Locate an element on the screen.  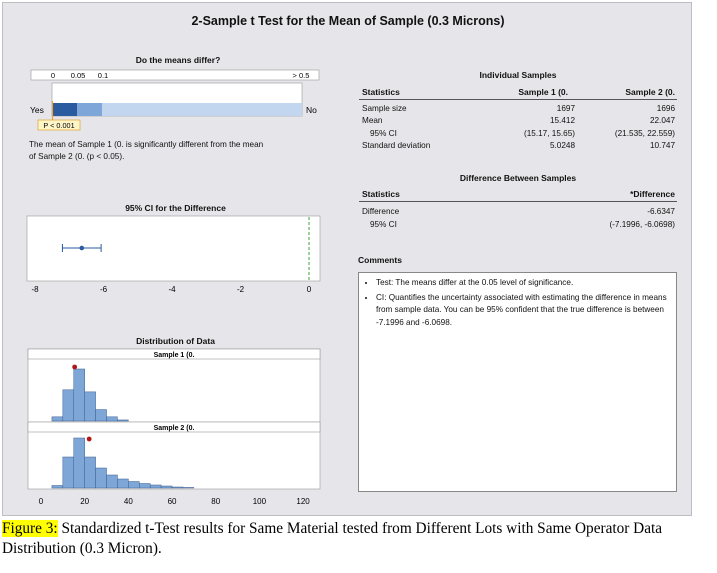
conclusion-line-2: of Sample 2 (0. (p < 0.05). is located at coordinates (77, 156).